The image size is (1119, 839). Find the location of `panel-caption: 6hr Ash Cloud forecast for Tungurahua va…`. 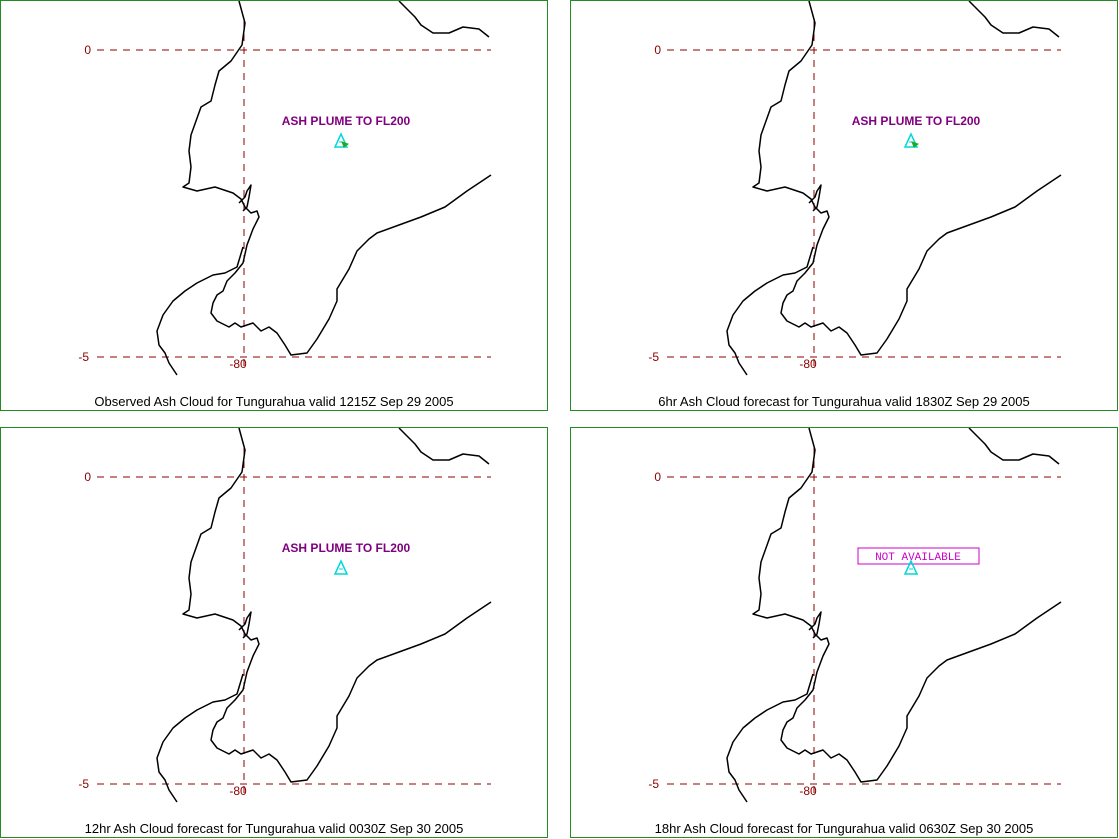

panel-caption: 6hr Ash Cloud forecast for Tungurahua va… is located at coordinates (844, 401).